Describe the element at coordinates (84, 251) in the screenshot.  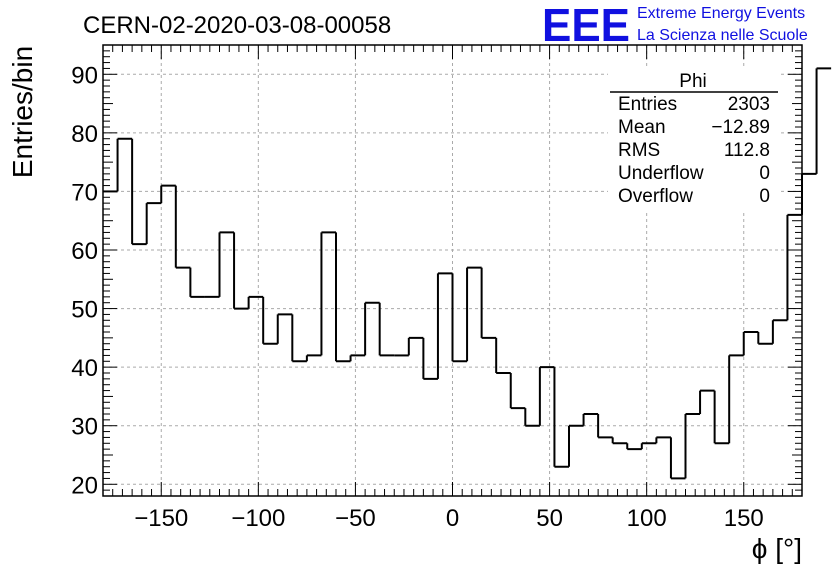
I see `y-tick-label: 60` at that location.